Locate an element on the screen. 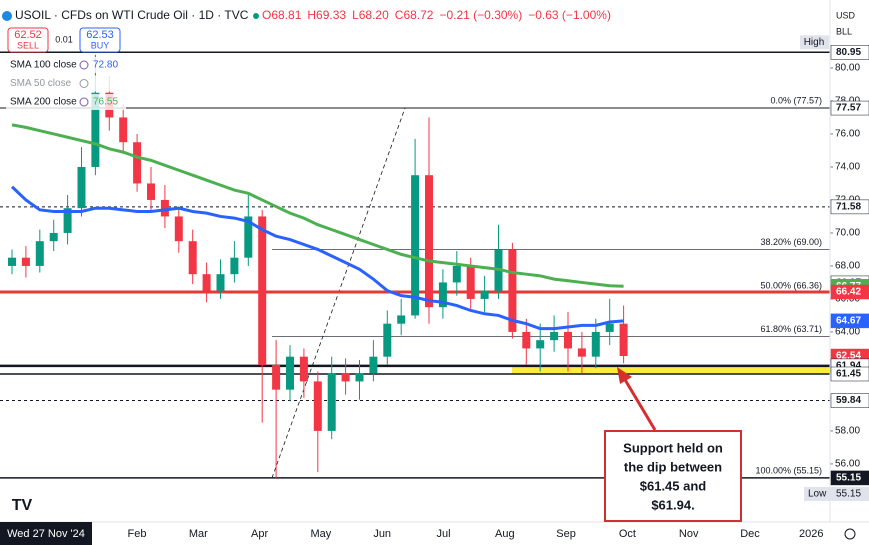 Image resolution: width=869 pixels, height=545 pixels. y-tick-label: 76.00 is located at coordinates (847, 134).